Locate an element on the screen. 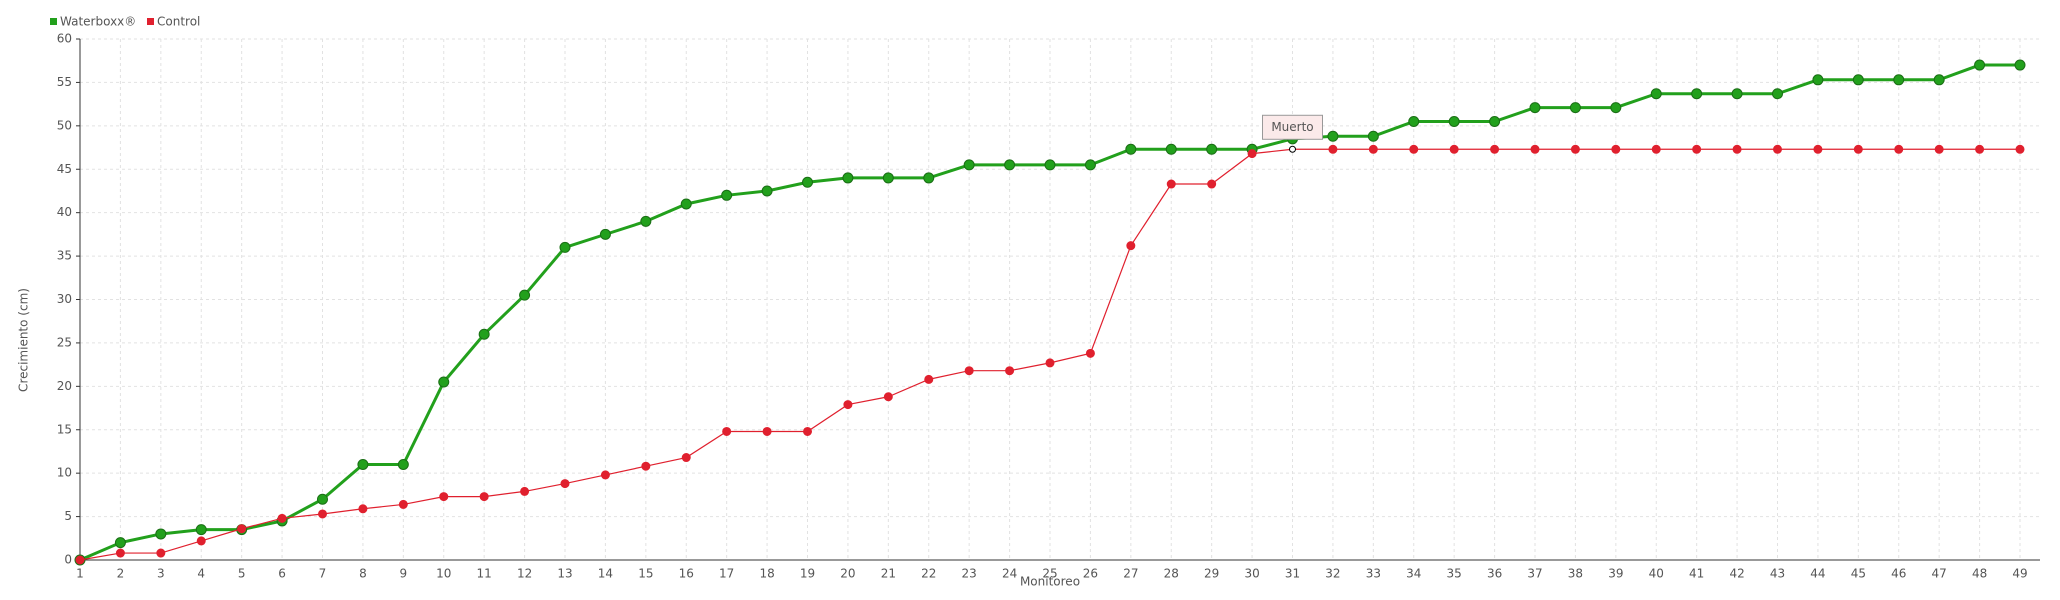 The image size is (2060, 600). x-tick-label: 3 is located at coordinates (161, 574).